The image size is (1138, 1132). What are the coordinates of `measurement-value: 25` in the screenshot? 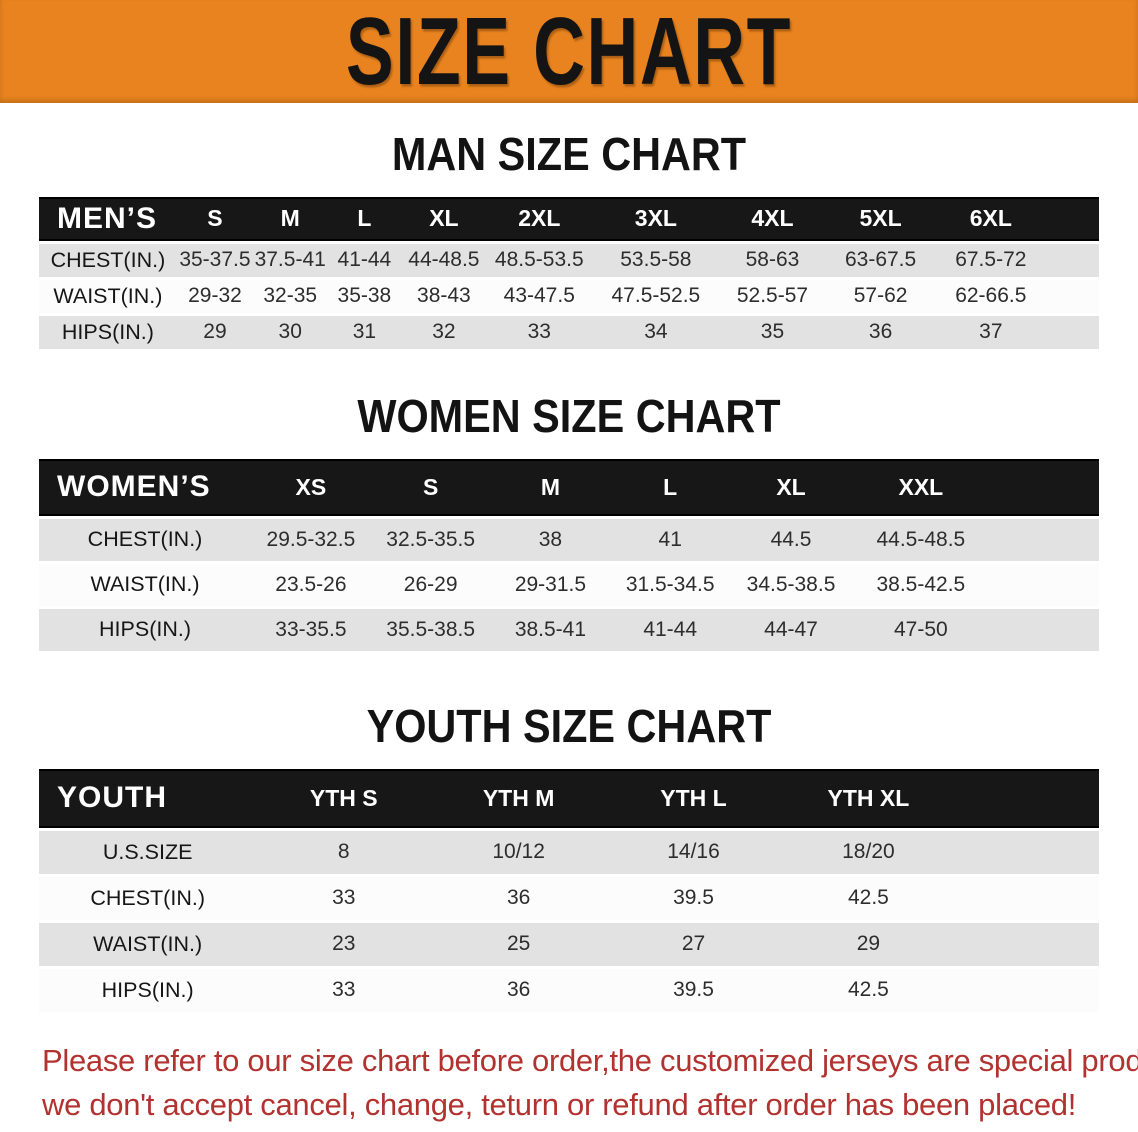 It's located at (519, 944).